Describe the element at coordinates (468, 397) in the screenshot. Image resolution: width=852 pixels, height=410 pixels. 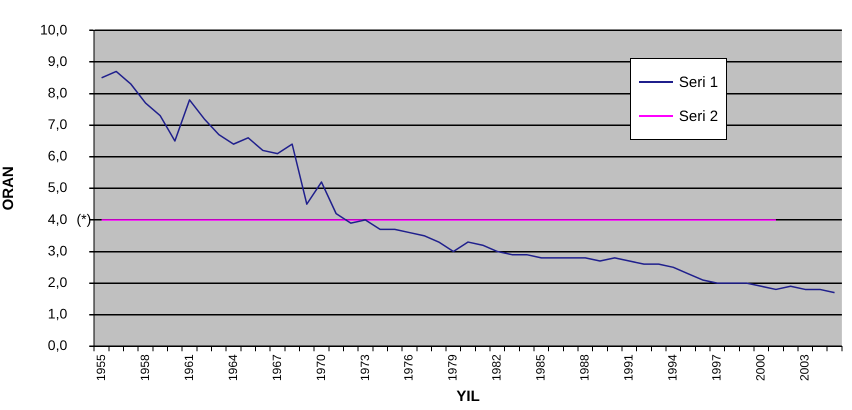
I see `x-axis-title: YIL` at that location.